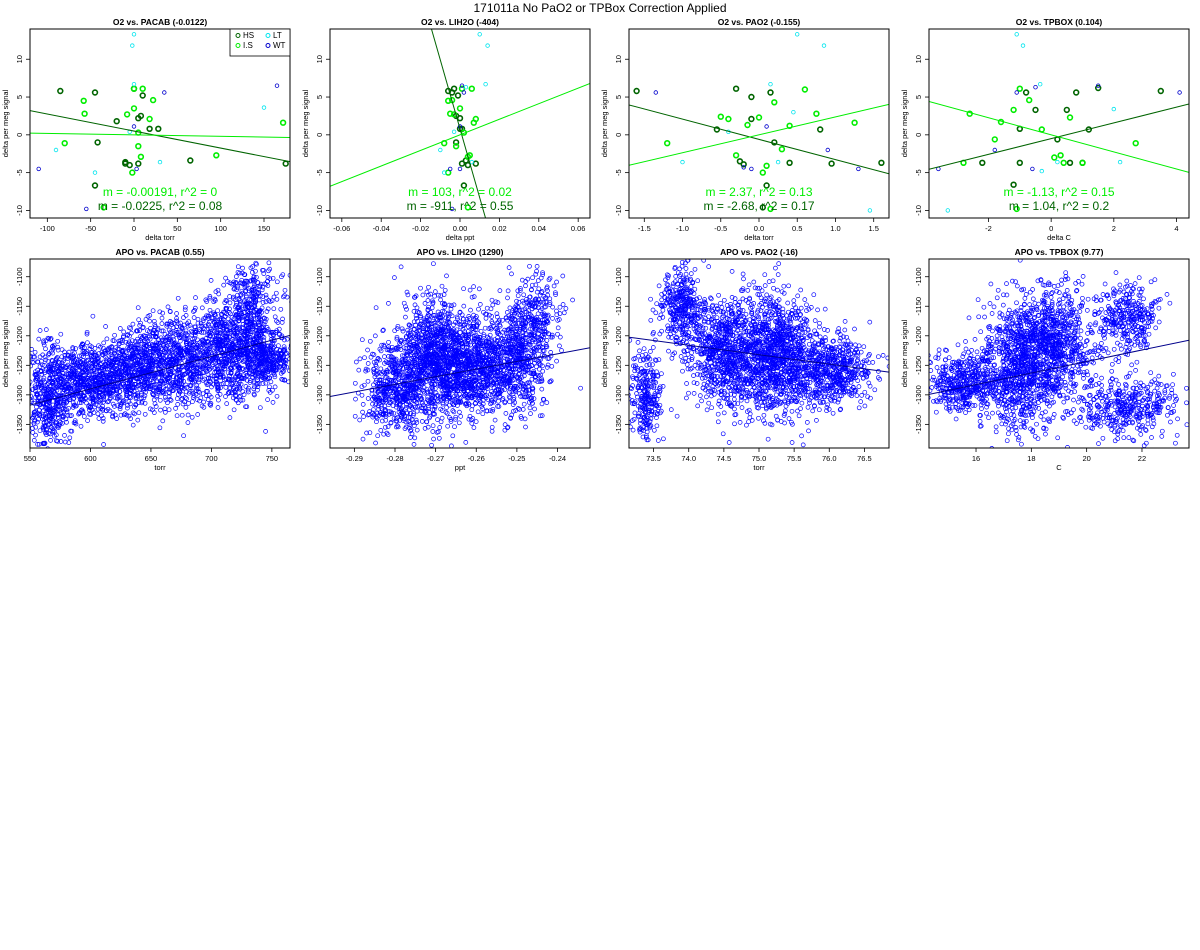  What do you see at coordinates (460, 22) in the screenshot?
I see `panel-title: O2 vs. LIH2O (-404)` at bounding box center [460, 22].